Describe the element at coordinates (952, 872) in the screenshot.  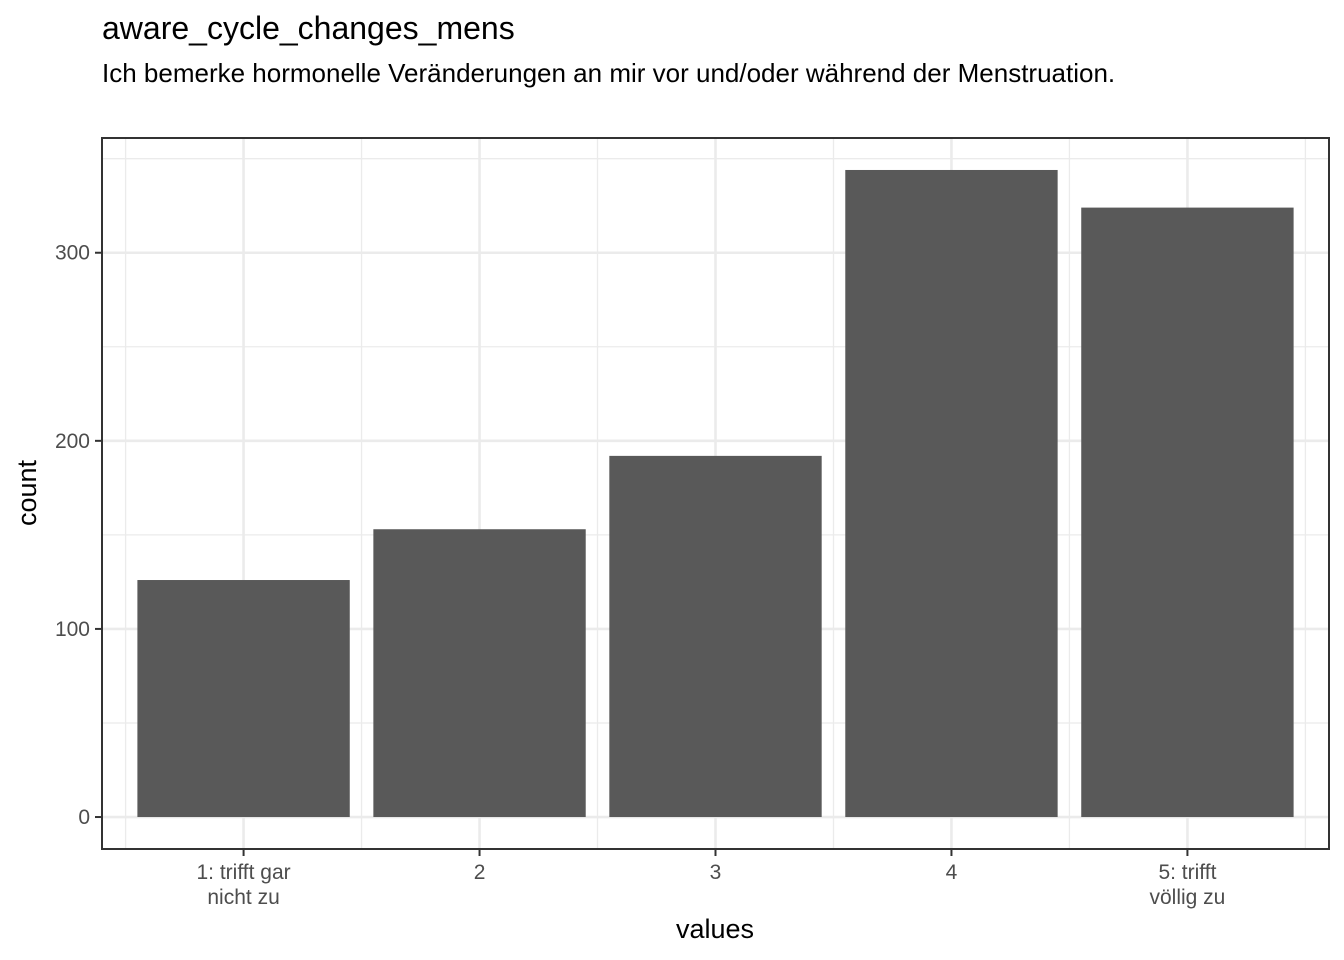
I see `x-tick-label: 4` at that location.